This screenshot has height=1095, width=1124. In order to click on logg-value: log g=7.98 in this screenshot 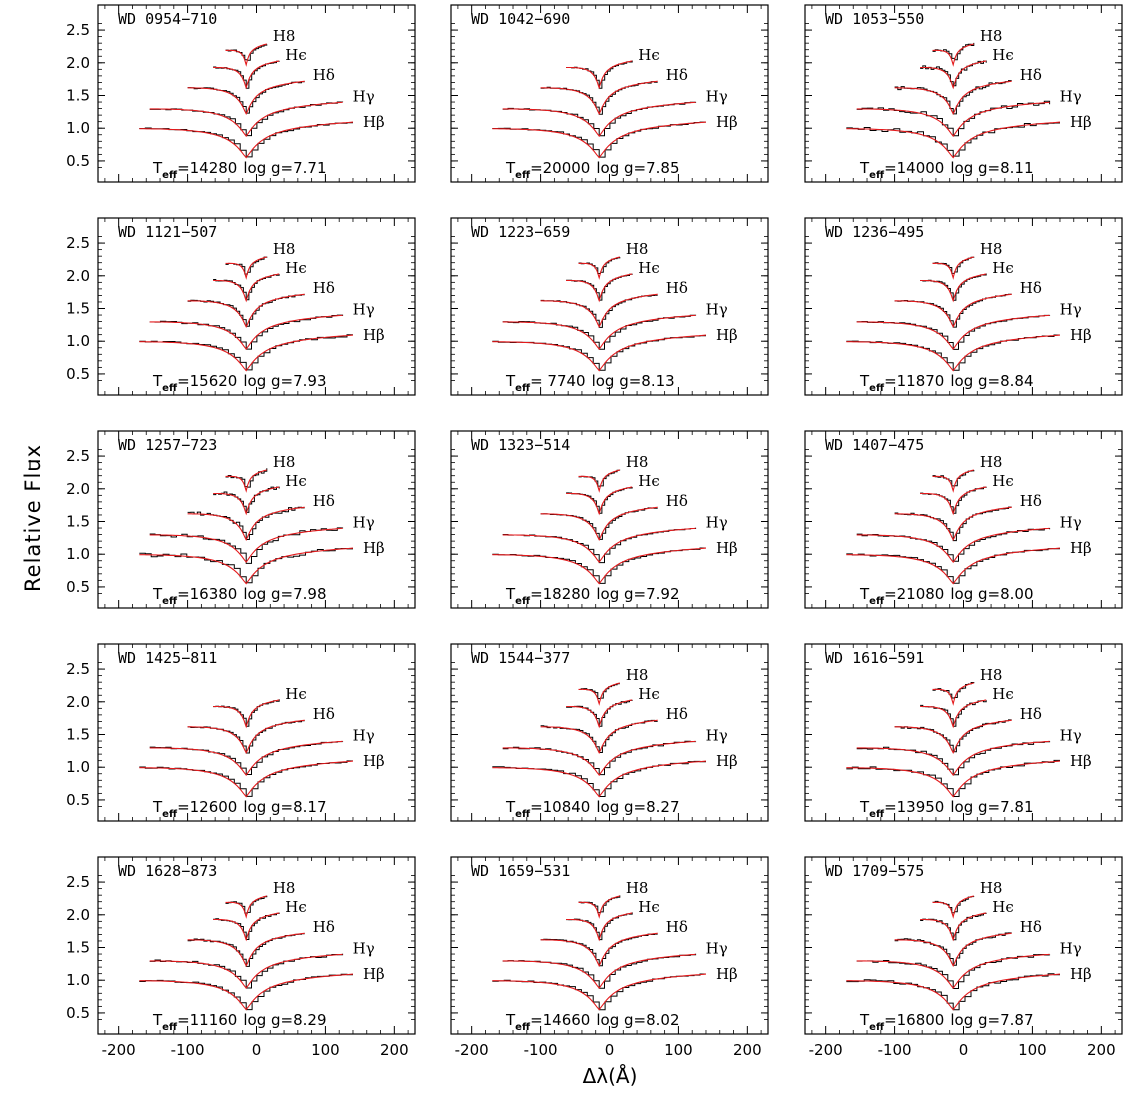, I will do `click(284, 594)`.